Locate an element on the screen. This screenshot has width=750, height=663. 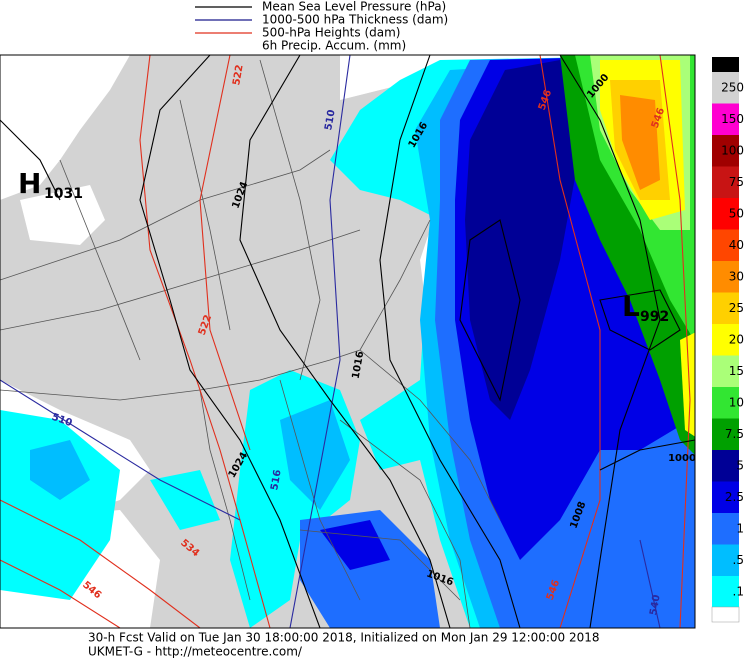
colorbar-label: 25 is located at coordinates (736, 308).